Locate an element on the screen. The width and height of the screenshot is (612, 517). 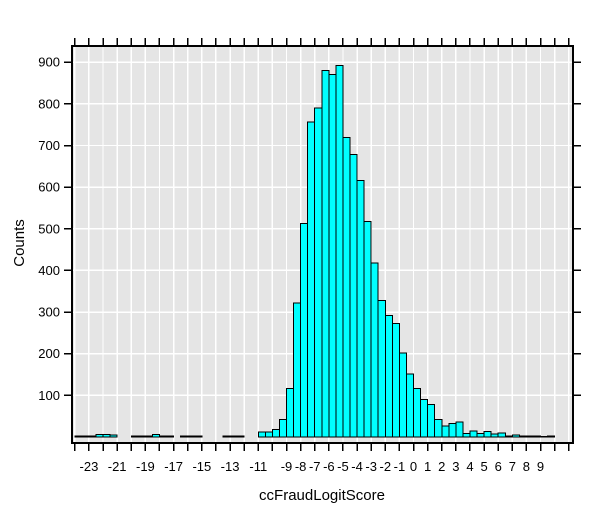
y-tick-label: 600 is located at coordinates (49, 187).